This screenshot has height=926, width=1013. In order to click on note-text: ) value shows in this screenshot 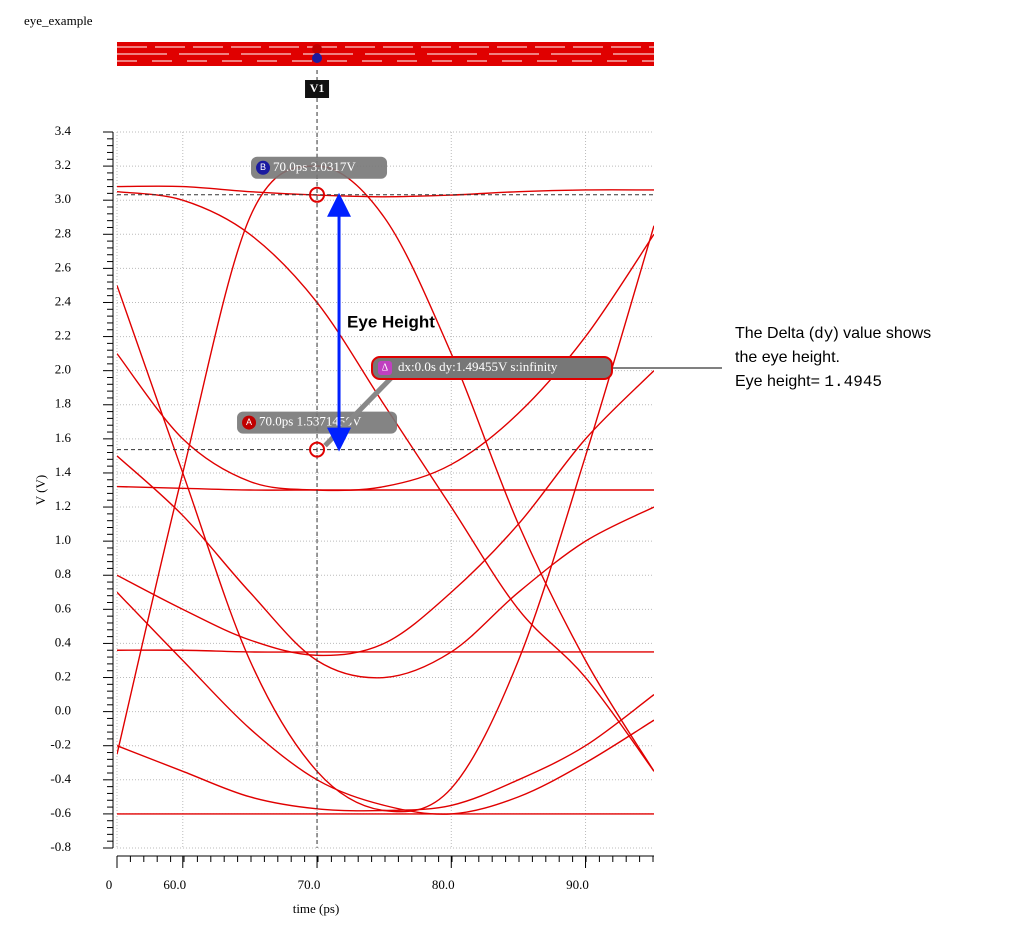, I will do `click(882, 333)`.